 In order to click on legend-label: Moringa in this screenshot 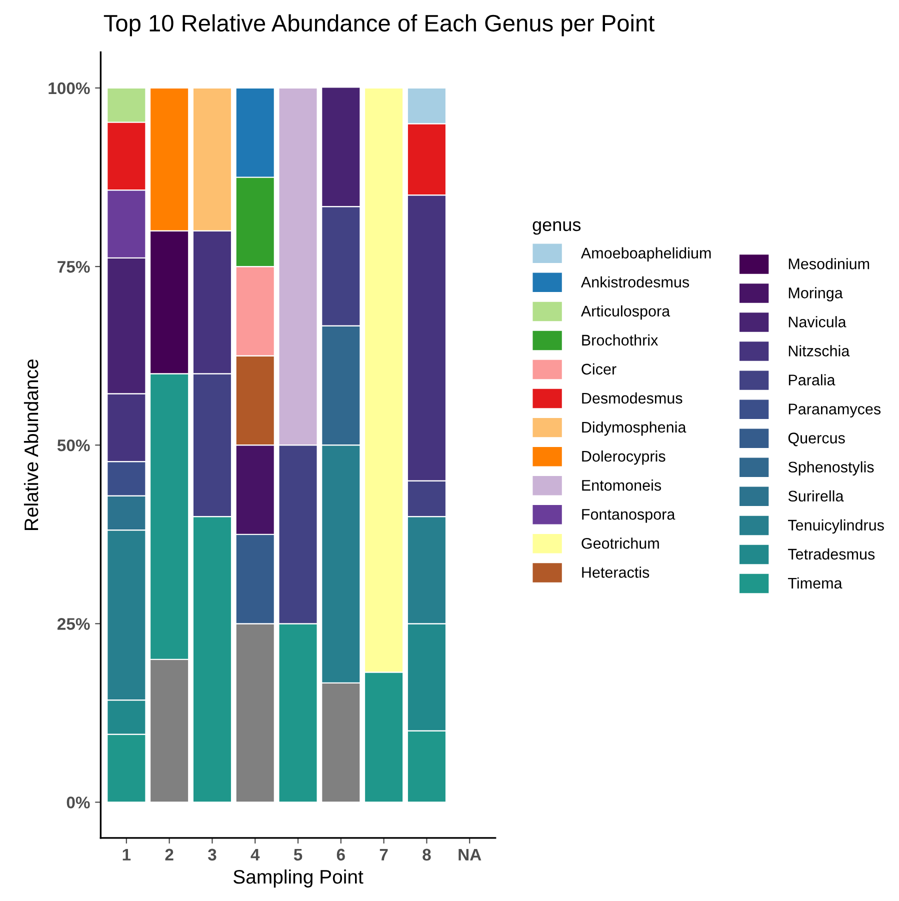, I will do `click(815, 294)`.